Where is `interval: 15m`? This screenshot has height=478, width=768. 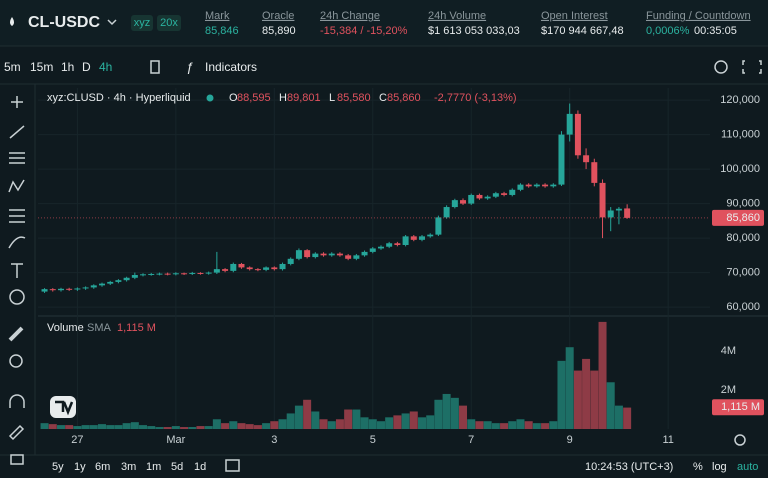 interval: 15m is located at coordinates (41, 67).